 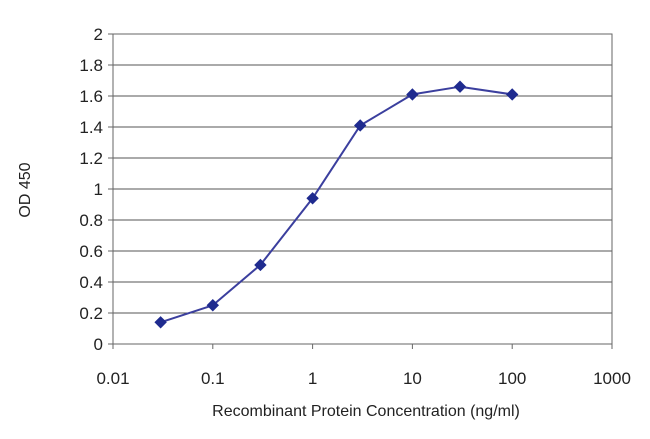 What do you see at coordinates (91, 96) in the screenshot?
I see `y-tick-label: 1.6` at bounding box center [91, 96].